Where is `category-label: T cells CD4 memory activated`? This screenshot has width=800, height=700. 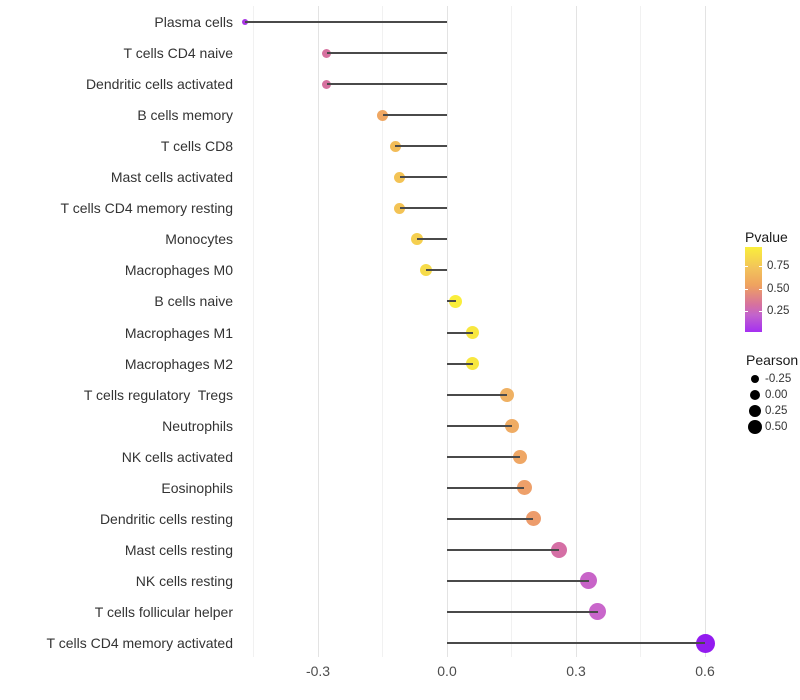
category-label: T cells CD4 memory activated is located at coordinates (139, 643).